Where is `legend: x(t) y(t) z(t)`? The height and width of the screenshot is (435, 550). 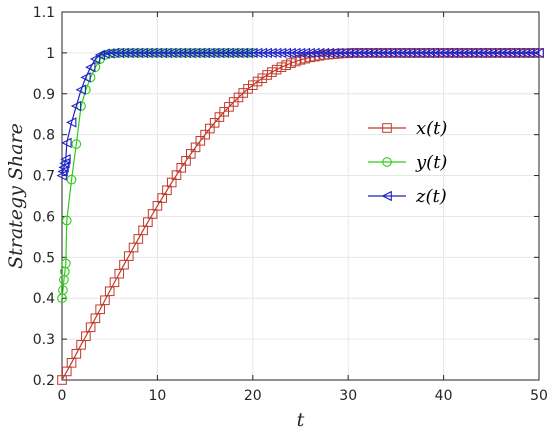
legend: x(t) y(t) z(t) is located at coordinates (407, 162).